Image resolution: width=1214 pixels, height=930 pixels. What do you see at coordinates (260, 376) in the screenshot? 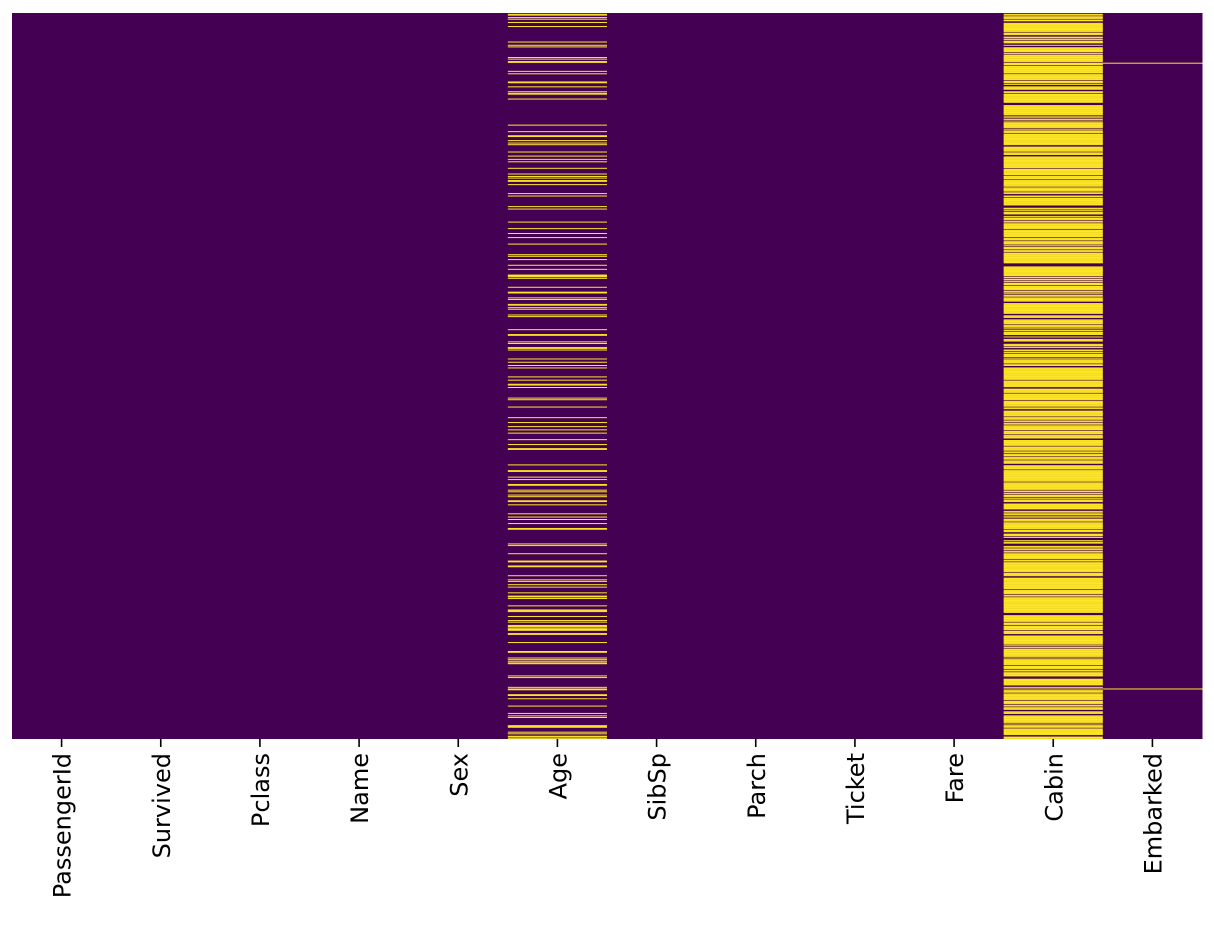
I see `column-cells-pclass` at bounding box center [260, 376].